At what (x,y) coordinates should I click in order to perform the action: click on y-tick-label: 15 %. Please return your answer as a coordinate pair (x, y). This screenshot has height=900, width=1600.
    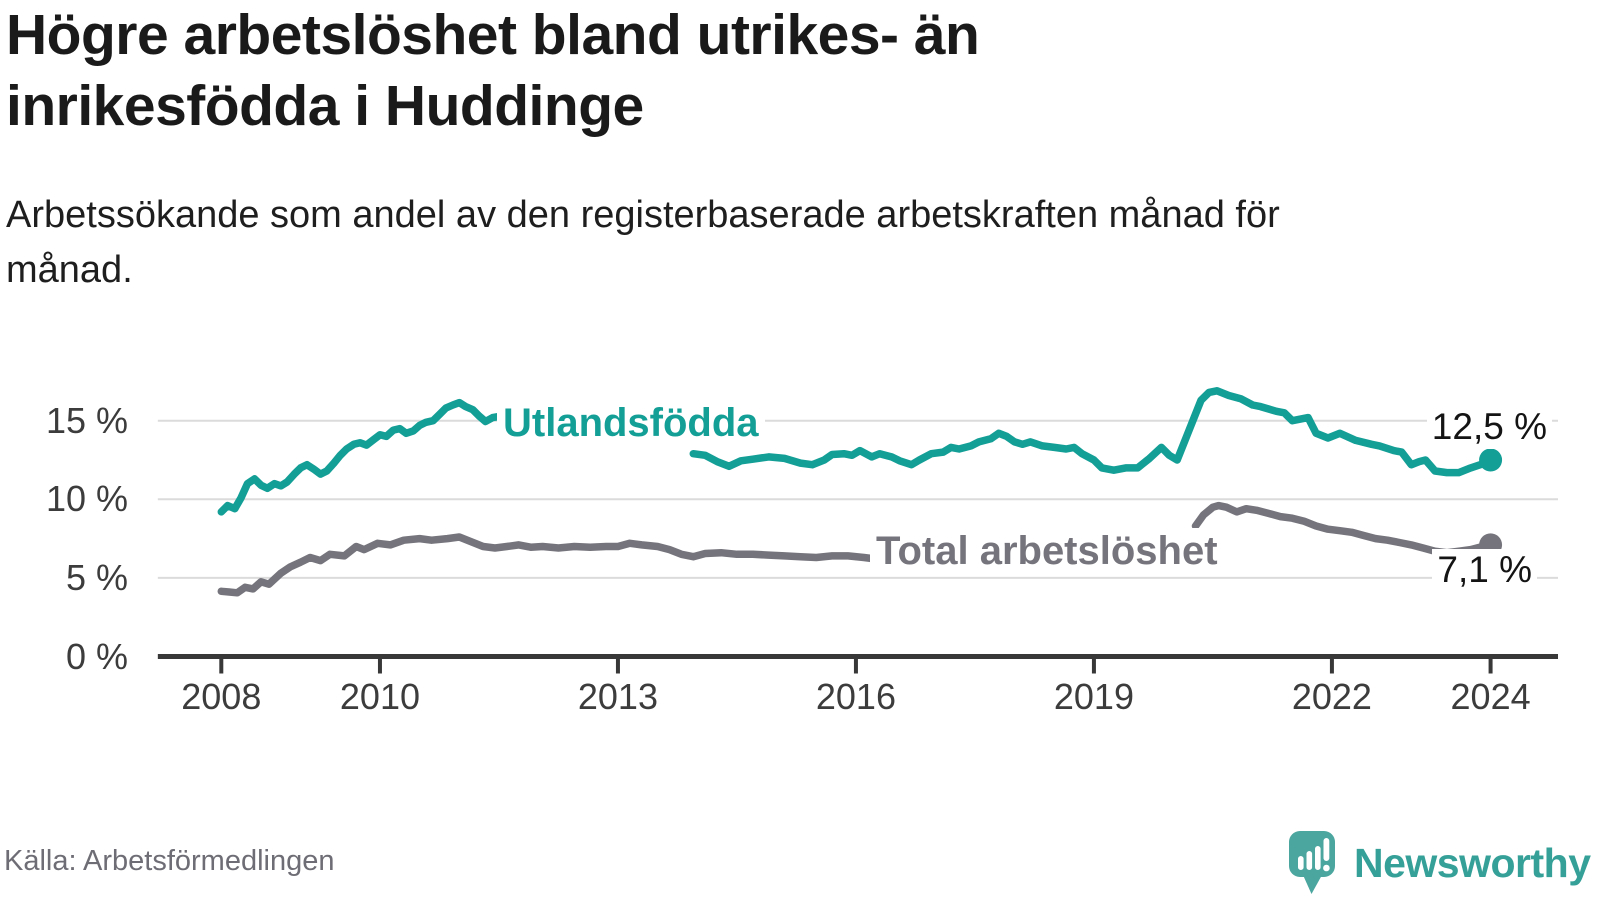
    Looking at the image, I should click on (86, 420).